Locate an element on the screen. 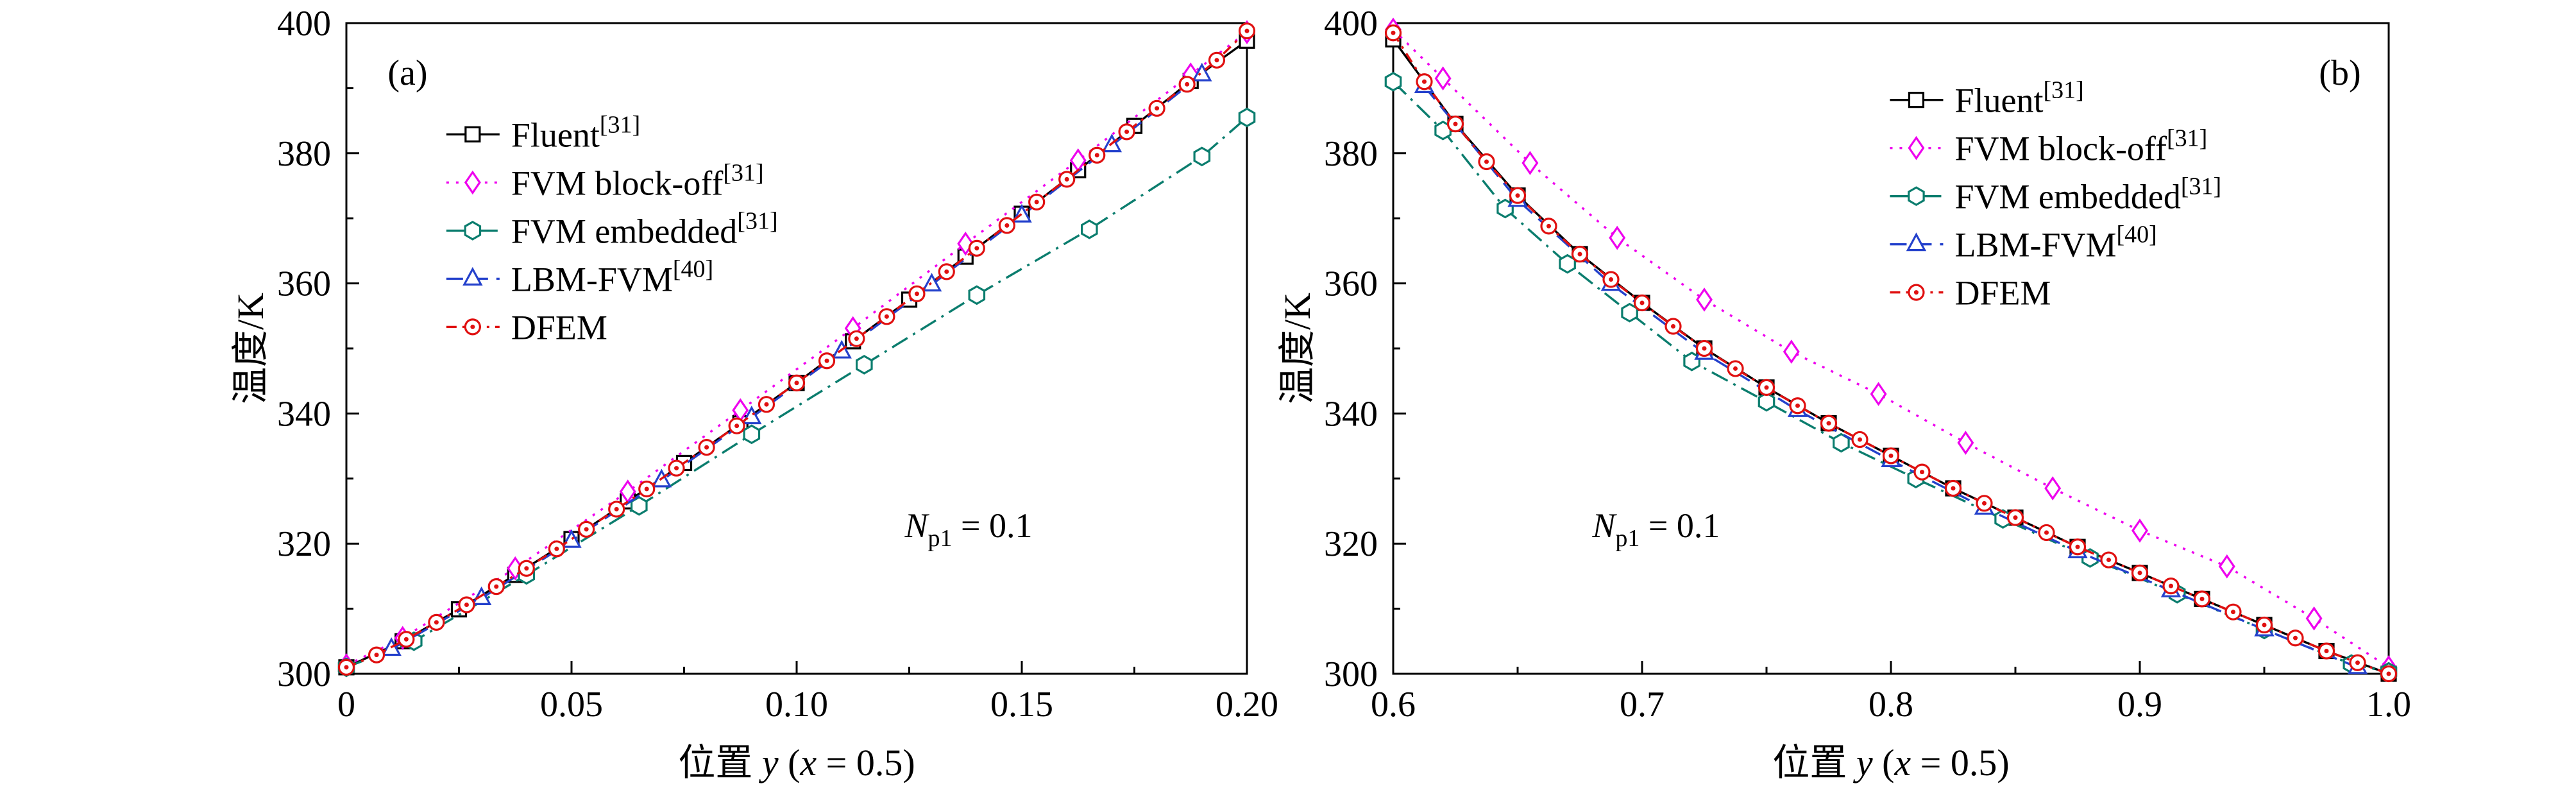  x-tick-label: 0.8 is located at coordinates (1890, 704).